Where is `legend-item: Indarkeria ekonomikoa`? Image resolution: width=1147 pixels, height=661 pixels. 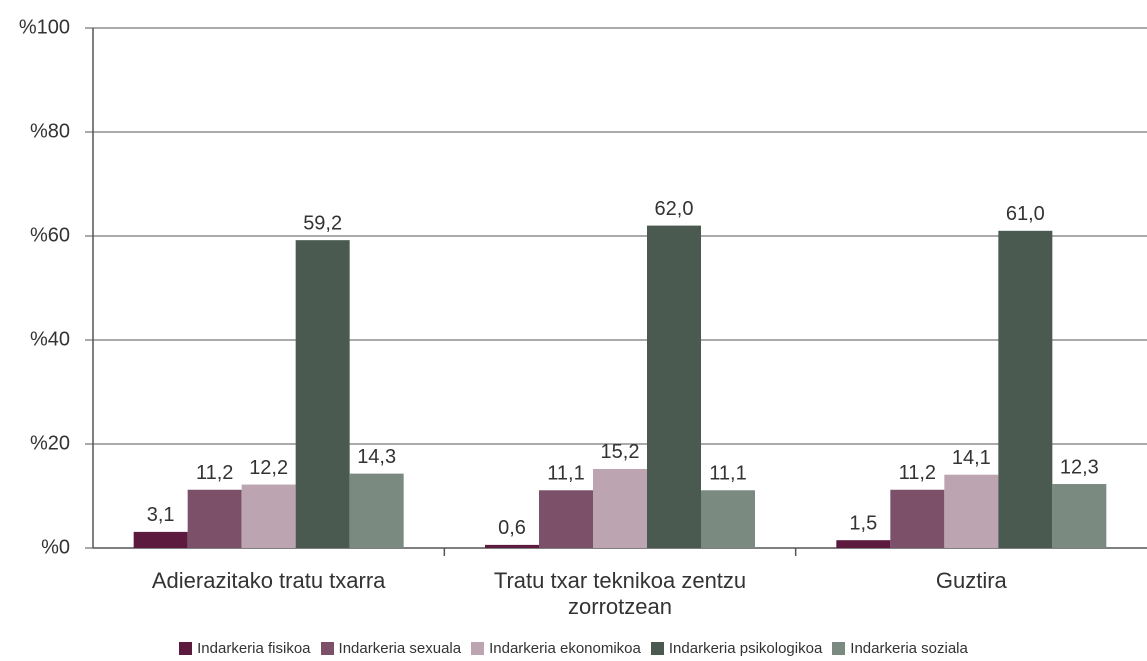 legend-item: Indarkeria ekonomikoa is located at coordinates (556, 648).